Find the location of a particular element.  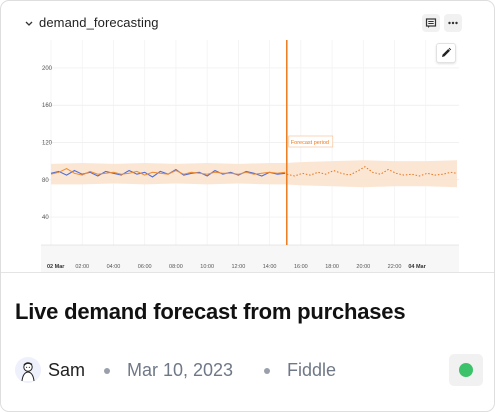

x-tick-label: 02 Mar is located at coordinates (56, 267).